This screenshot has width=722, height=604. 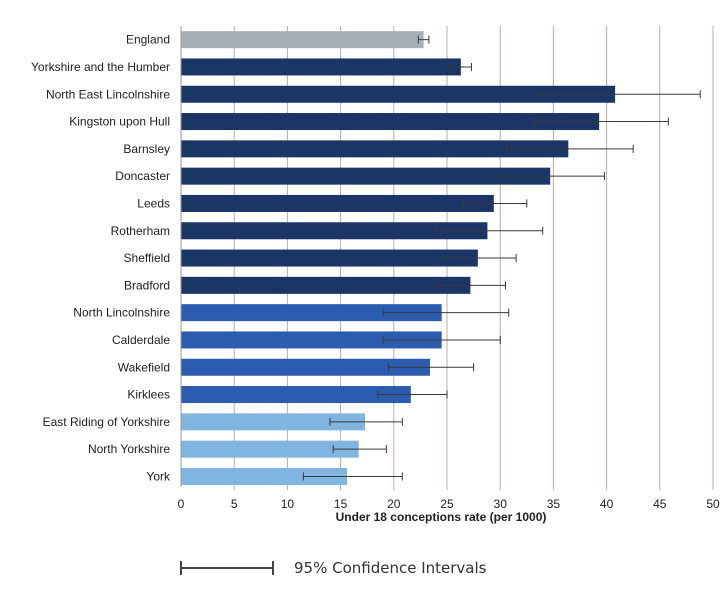 I want to click on x-tick-label: 5, so click(x=234, y=504).